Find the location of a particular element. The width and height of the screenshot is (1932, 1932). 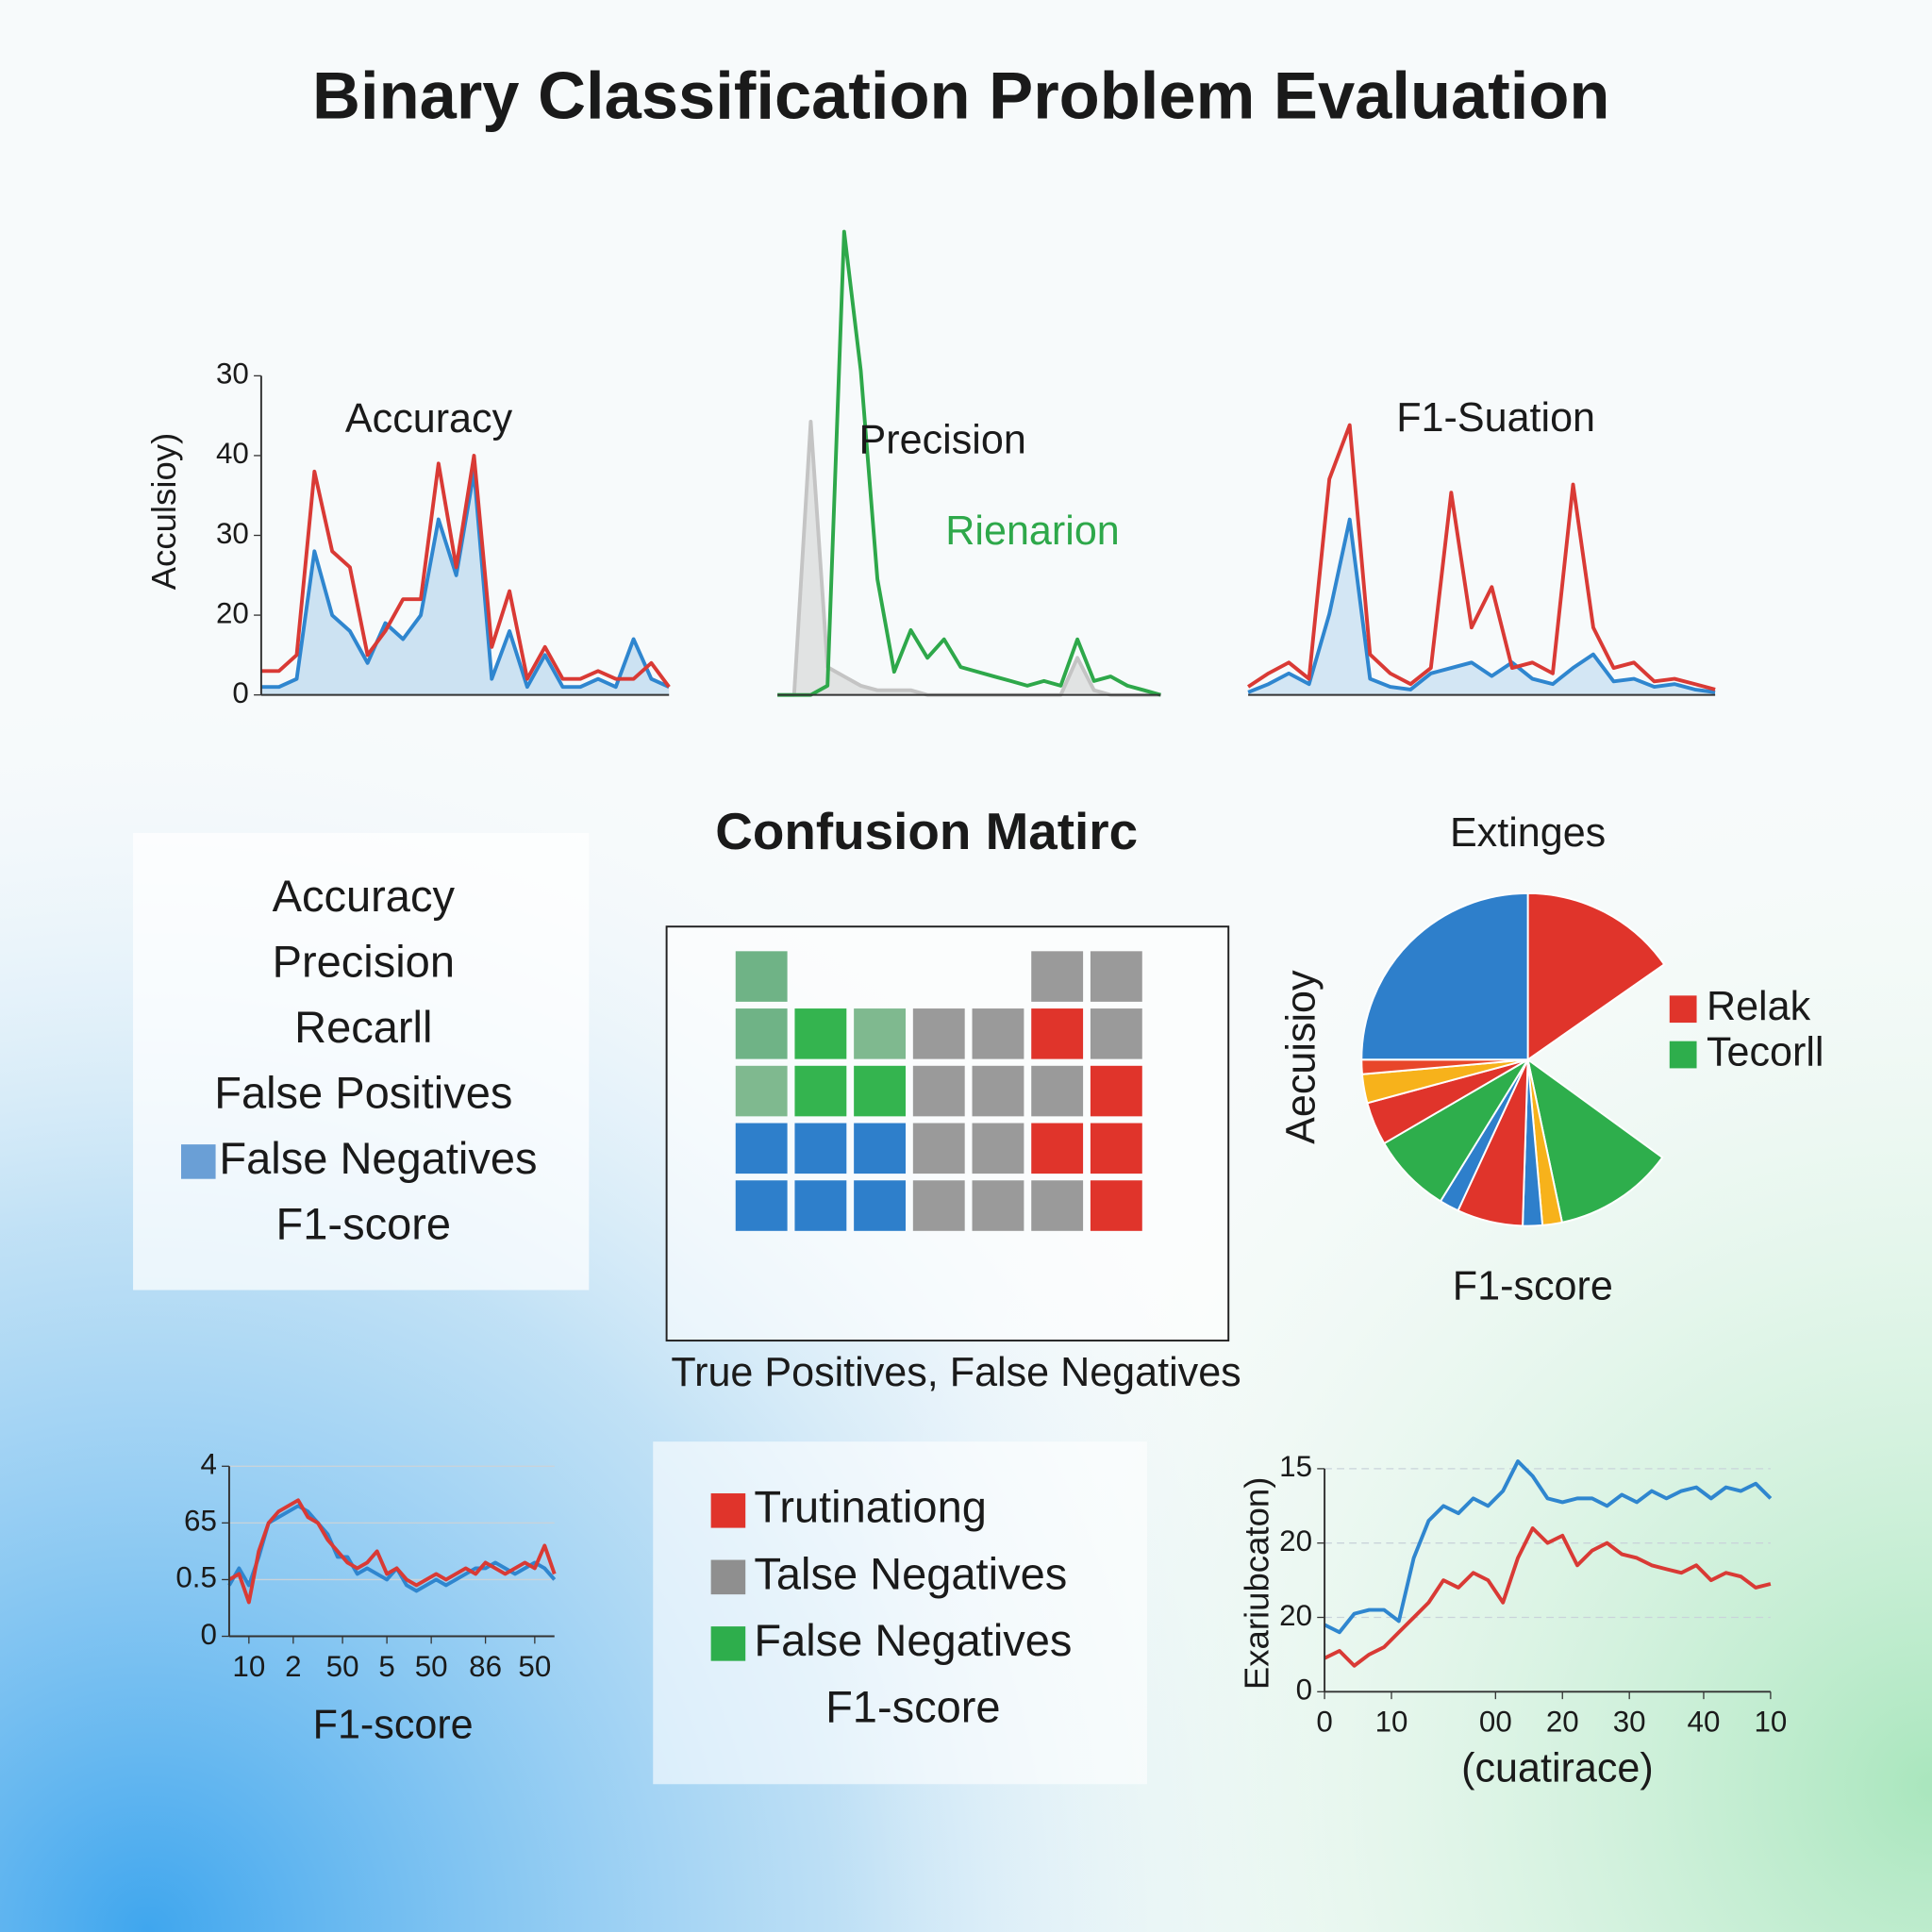

chart-title: F1-Suation is located at coordinates (1496, 418).